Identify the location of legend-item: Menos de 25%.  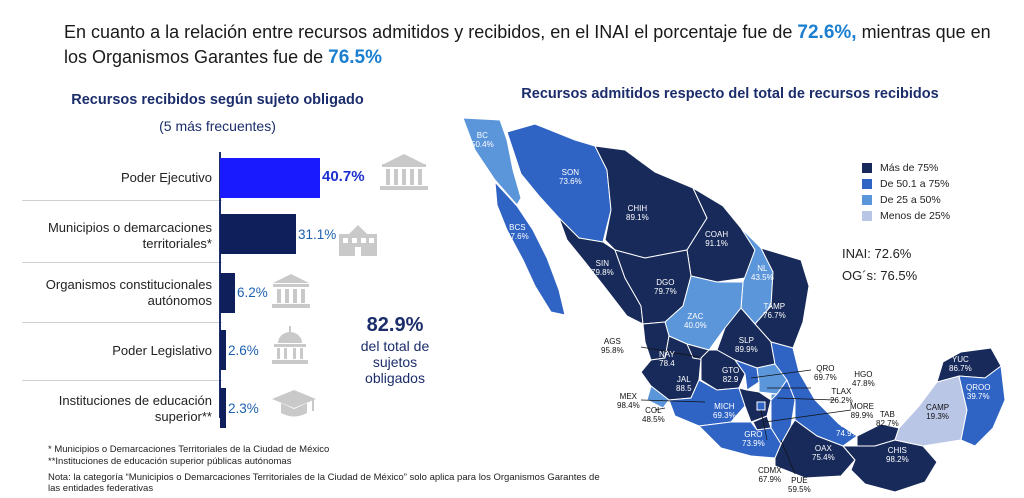
(906, 216).